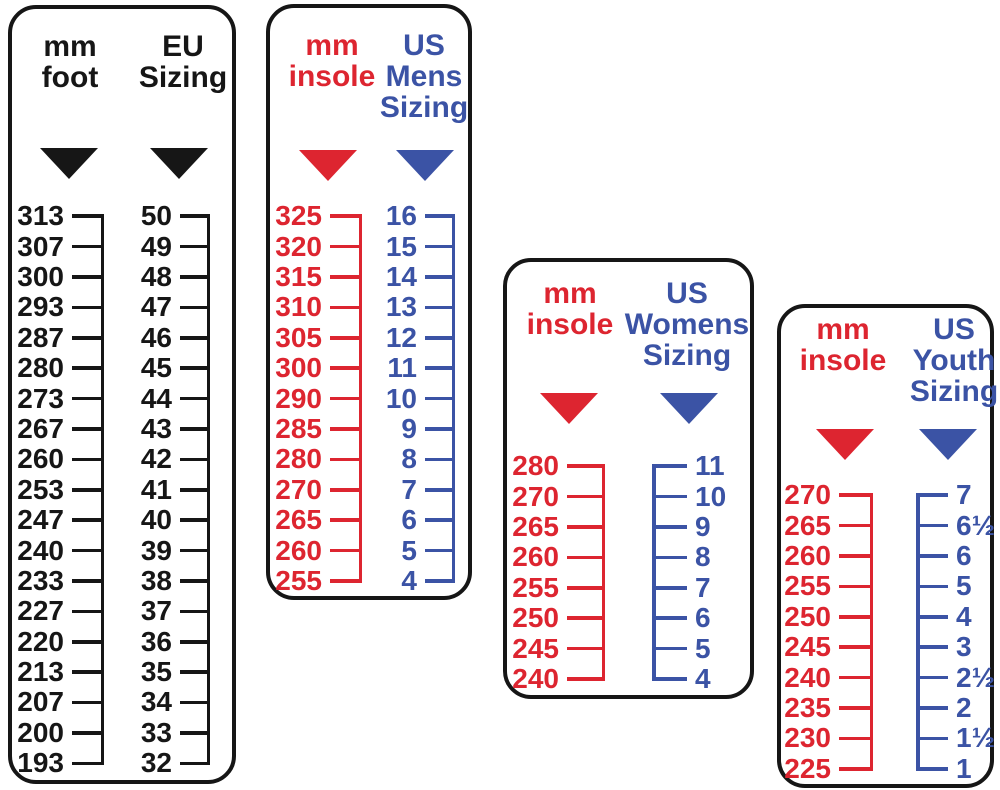 This screenshot has width=1000, height=790. Describe the element at coordinates (40, 611) in the screenshot. I see `scale-value: 227` at that location.